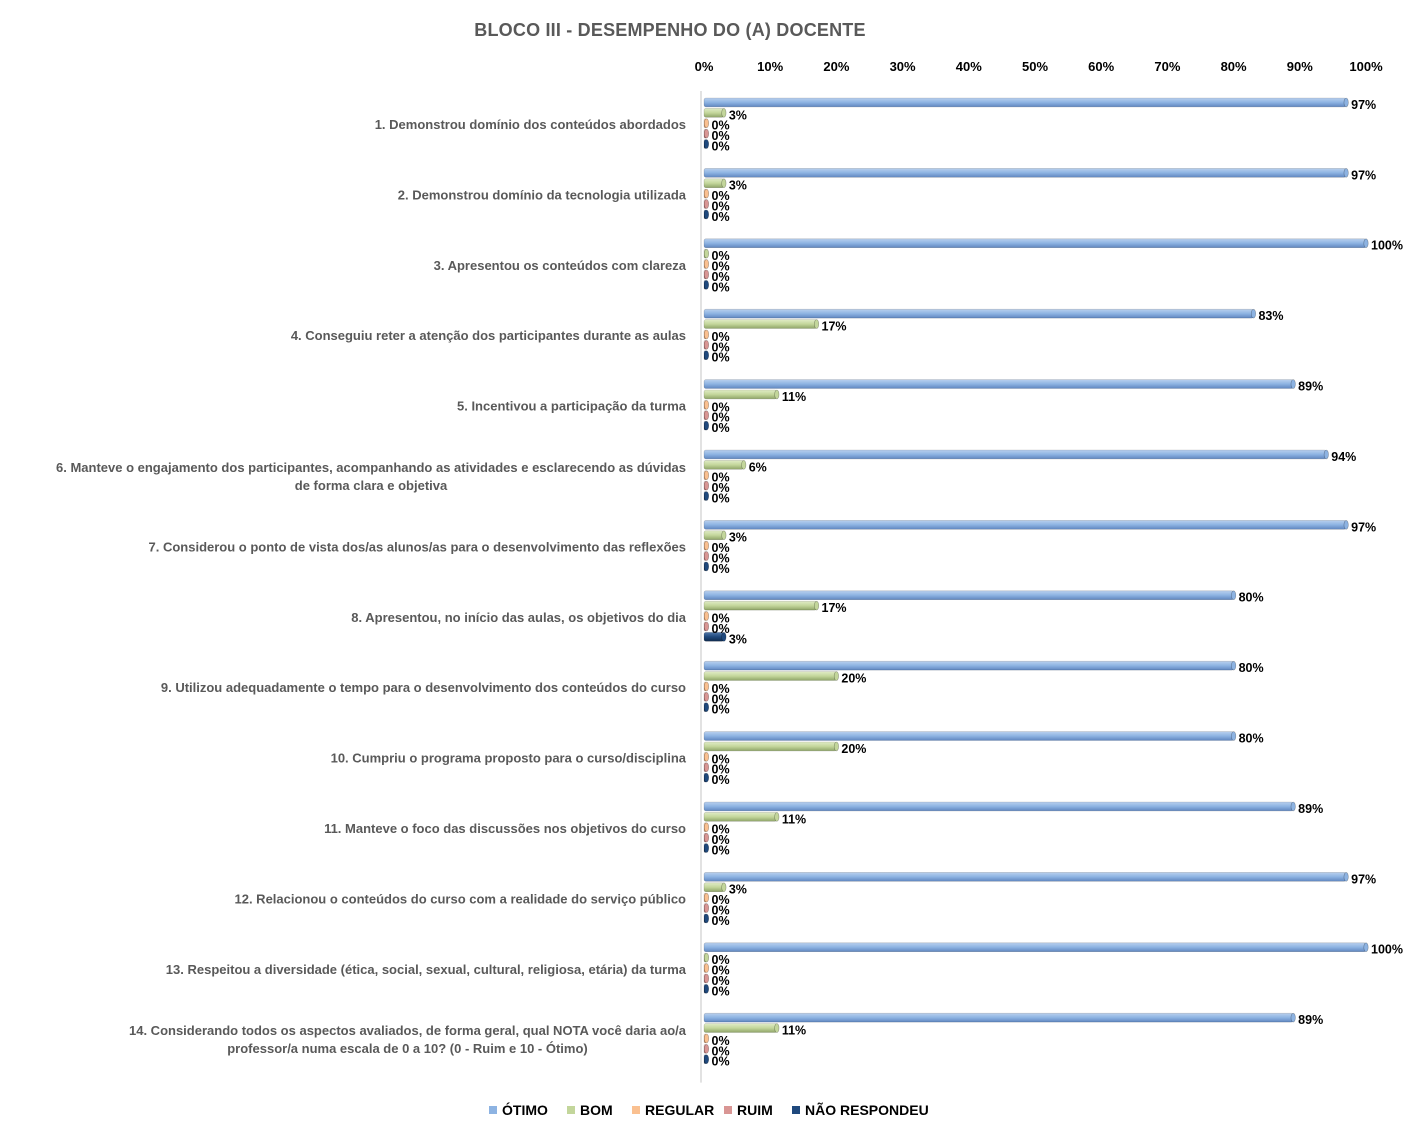  Describe the element at coordinates (670, 30) in the screenshot. I see `chart-title: BLOCO III - DESEMPENHO DO (A) DOCENTE` at that location.